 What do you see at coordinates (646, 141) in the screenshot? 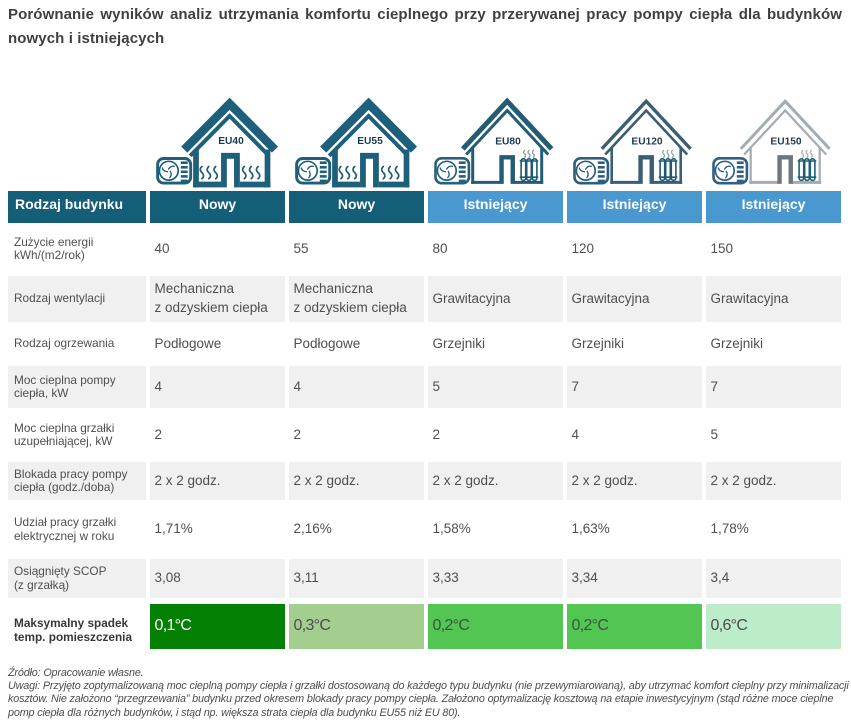
I see `svg-text: EU120` at bounding box center [646, 141].